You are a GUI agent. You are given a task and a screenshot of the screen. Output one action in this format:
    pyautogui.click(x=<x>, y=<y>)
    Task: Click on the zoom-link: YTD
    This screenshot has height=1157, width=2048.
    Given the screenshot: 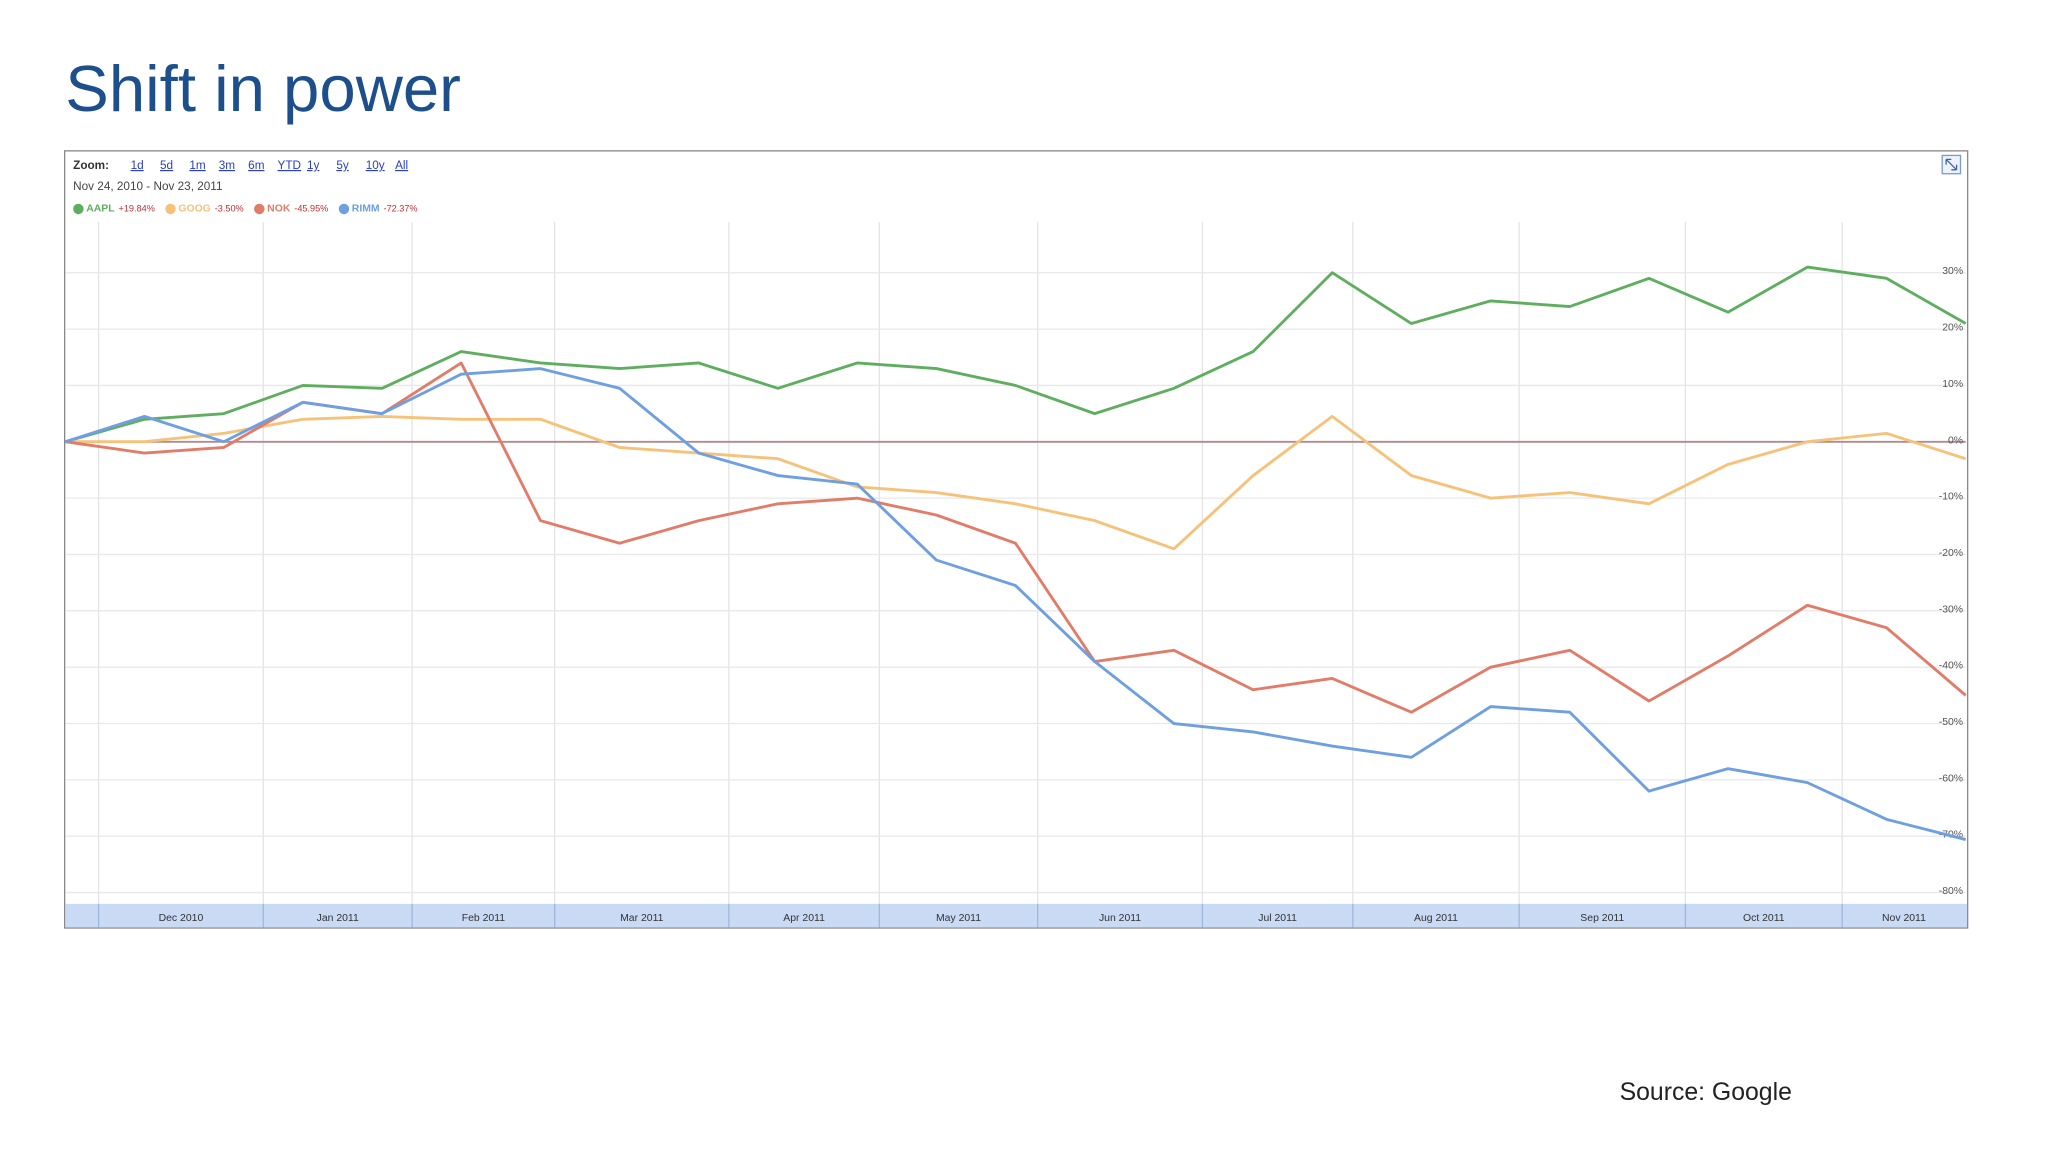 What is the action you would take?
    pyautogui.click(x=290, y=165)
    